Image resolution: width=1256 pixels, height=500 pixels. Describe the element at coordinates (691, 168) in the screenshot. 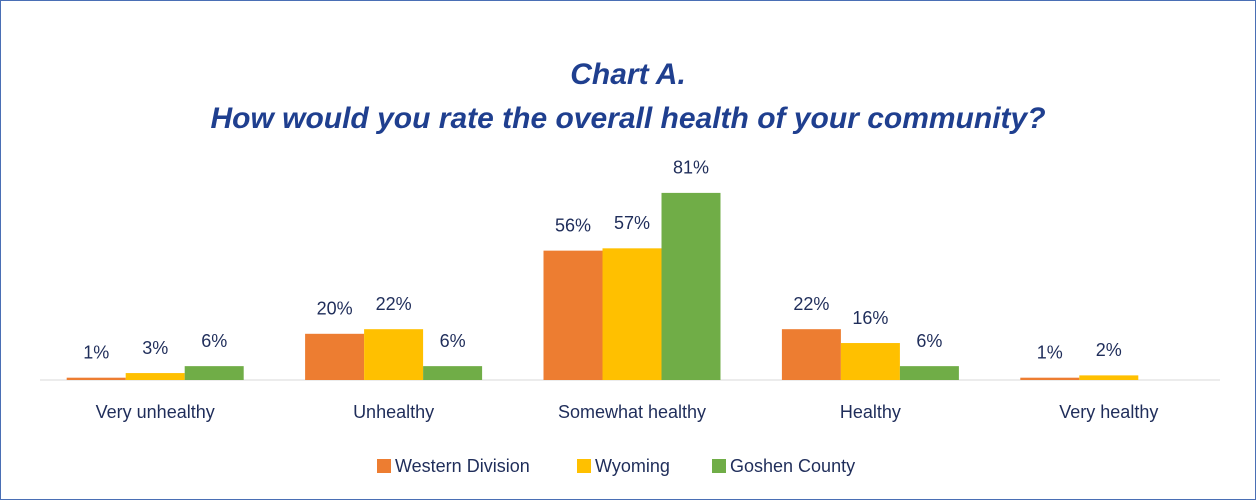

I see `value-label: 81%` at that location.